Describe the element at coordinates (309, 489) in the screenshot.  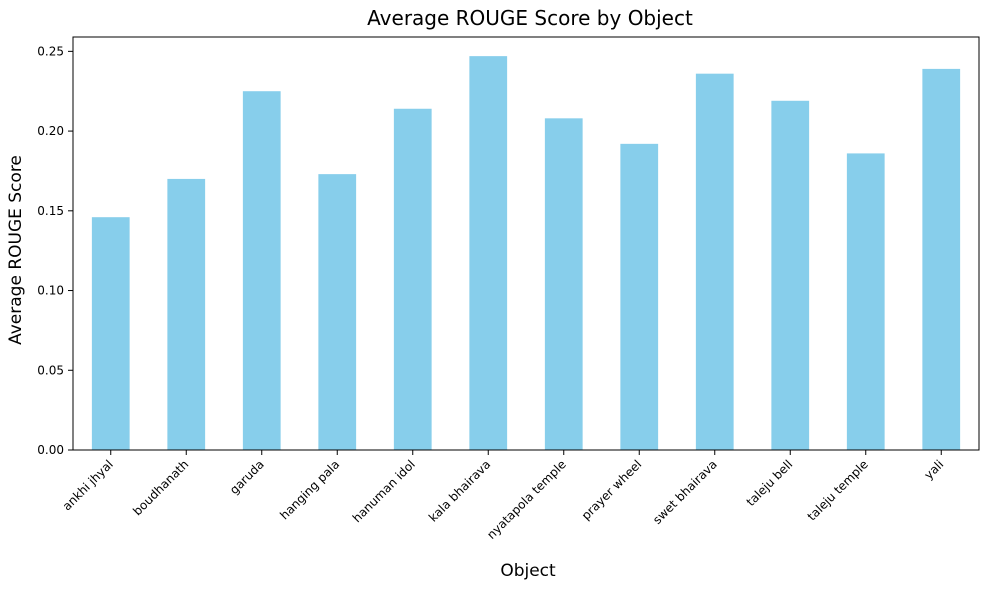
I see `x-tick-label: hanging pala` at that location.